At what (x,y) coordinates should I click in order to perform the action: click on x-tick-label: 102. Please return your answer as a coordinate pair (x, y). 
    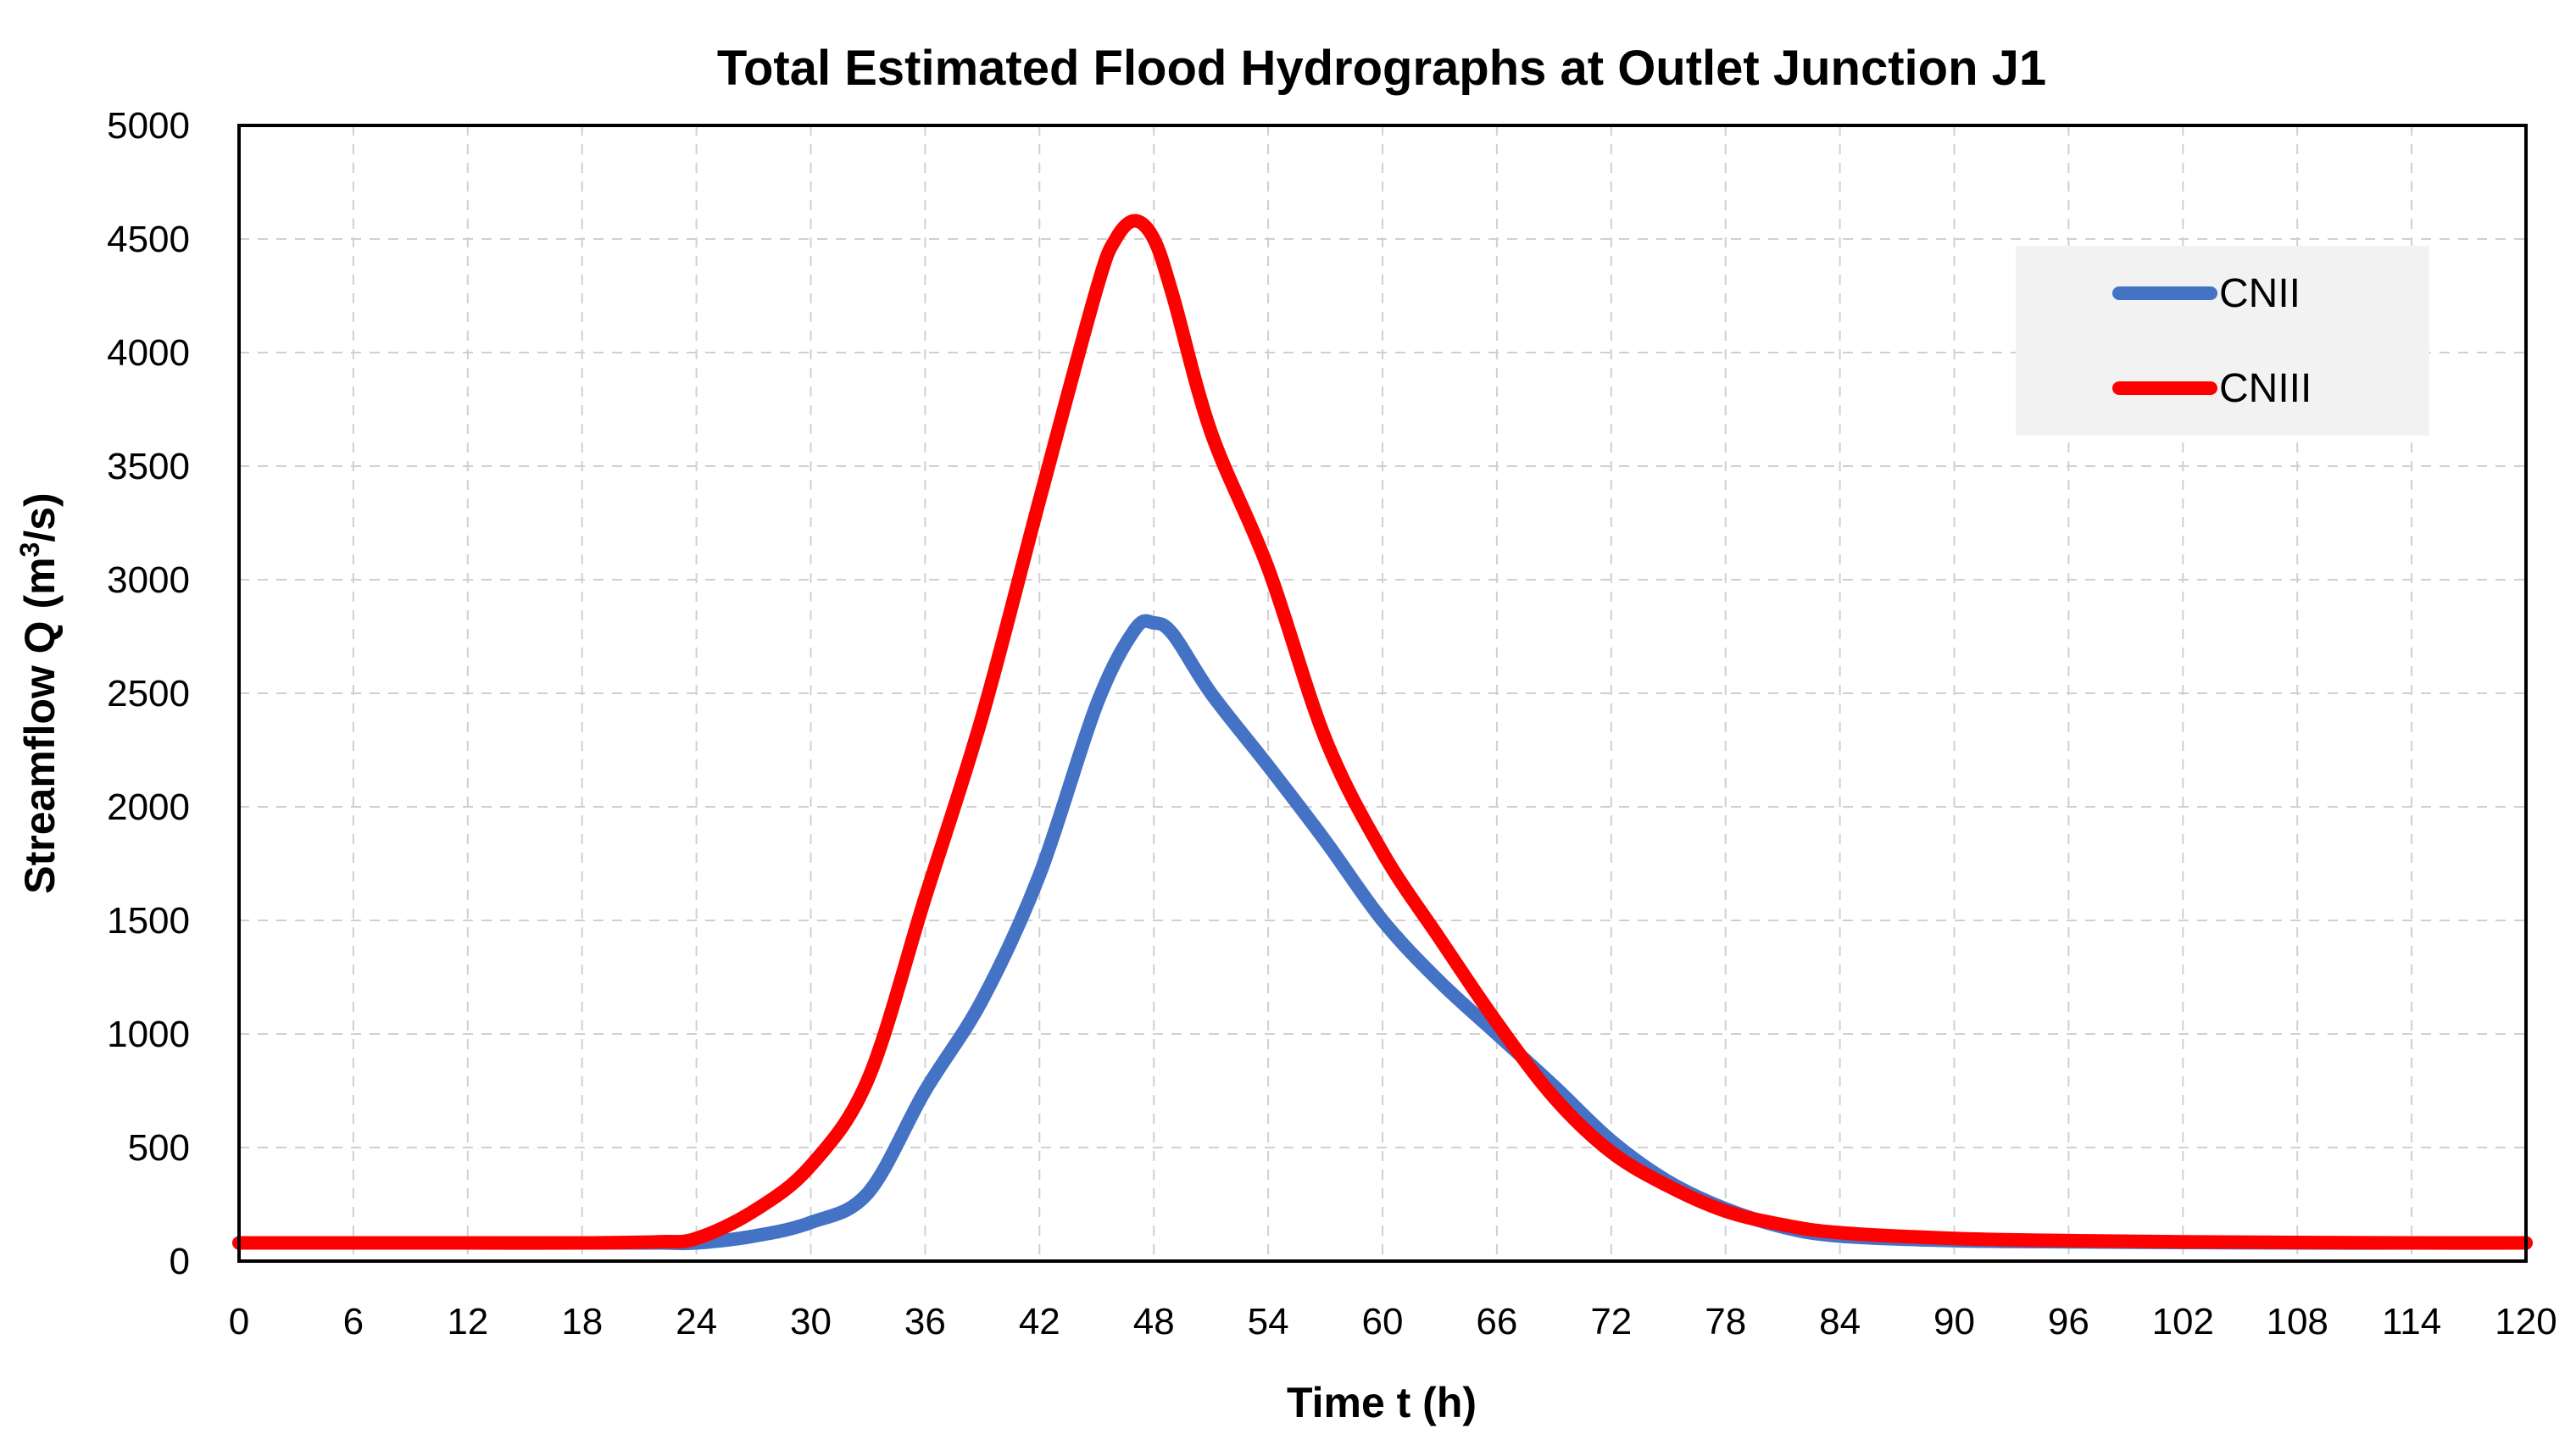
    Looking at the image, I should click on (2183, 1321).